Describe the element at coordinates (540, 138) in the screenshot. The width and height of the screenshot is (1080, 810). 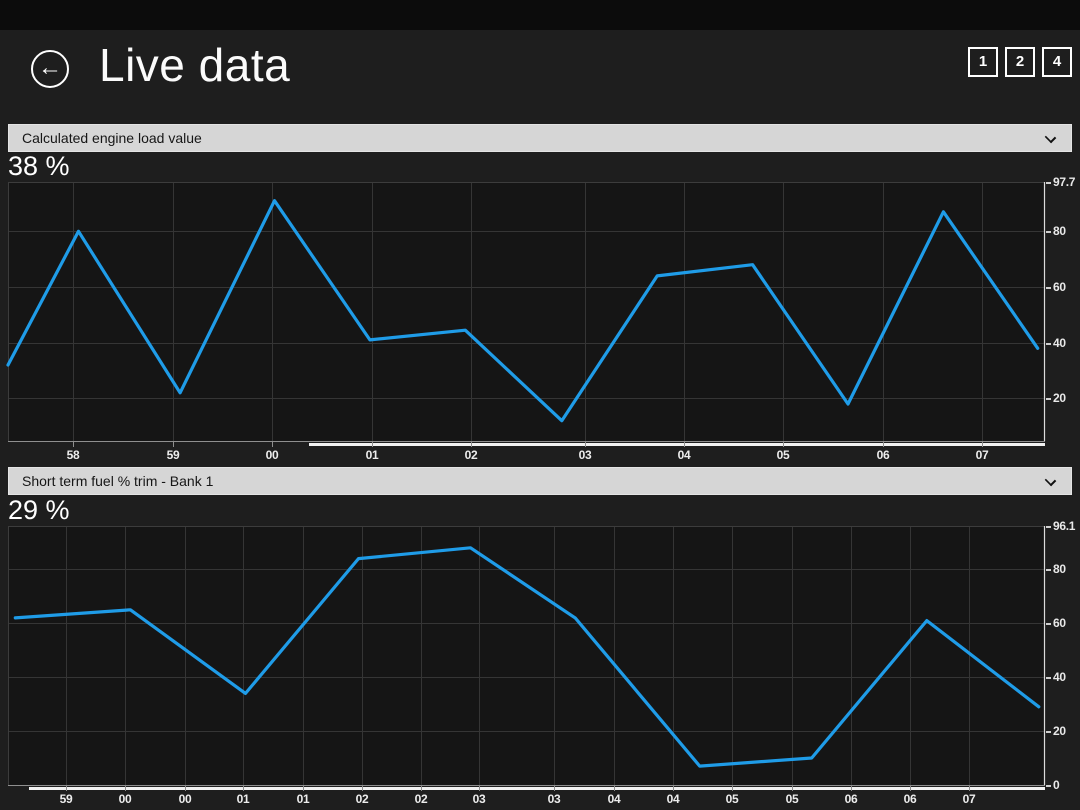
I see `pid-dropdown-engine-load: Calculated engine load value` at that location.